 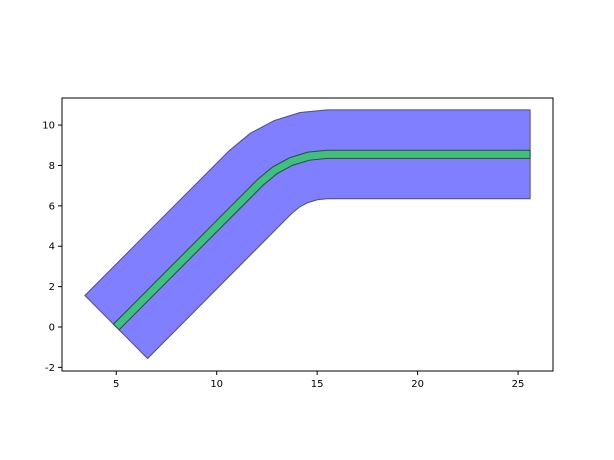 What do you see at coordinates (216, 384) in the screenshot?
I see `x-tick-label: 10` at bounding box center [216, 384].